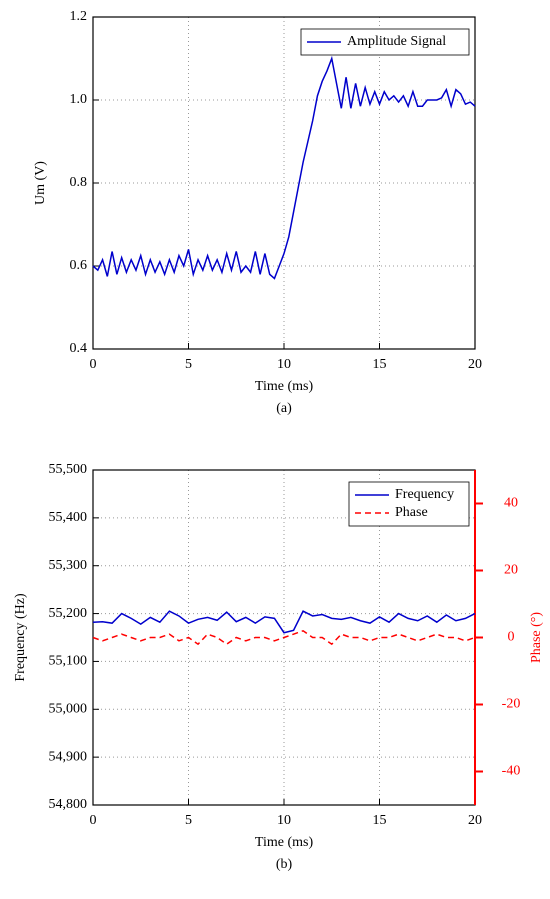 The image size is (550, 899). I want to click on caption: (a), so click(284, 408).